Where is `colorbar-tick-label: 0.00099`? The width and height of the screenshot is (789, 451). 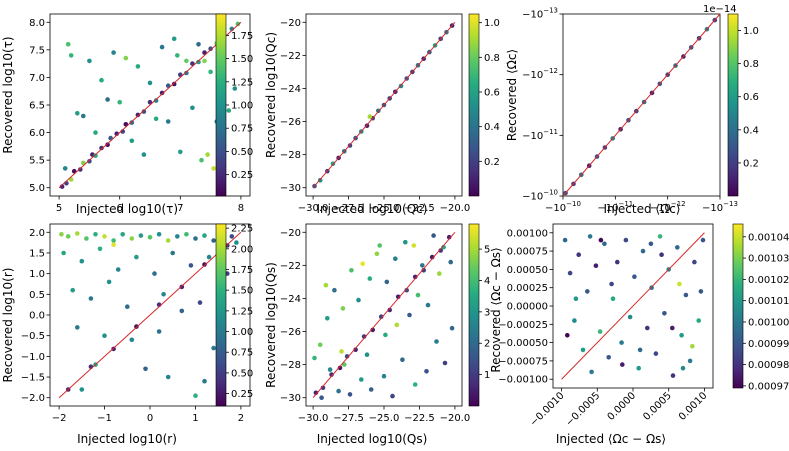
colorbar-tick-label: 0.00099 is located at coordinates (768, 344).